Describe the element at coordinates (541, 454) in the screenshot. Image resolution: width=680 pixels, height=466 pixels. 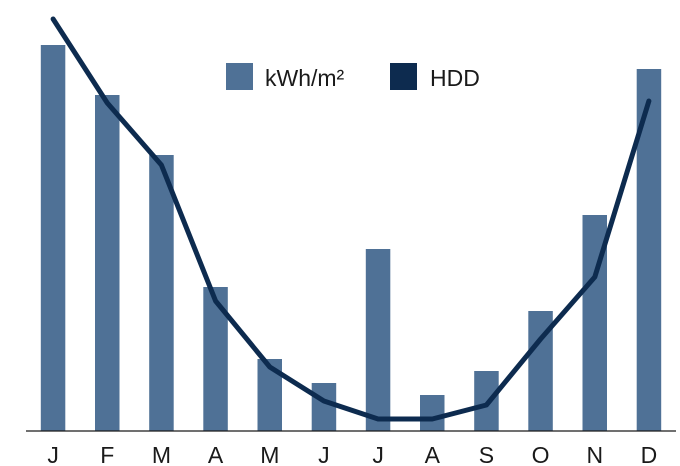
I see `x-tick-label-9: O` at that location.